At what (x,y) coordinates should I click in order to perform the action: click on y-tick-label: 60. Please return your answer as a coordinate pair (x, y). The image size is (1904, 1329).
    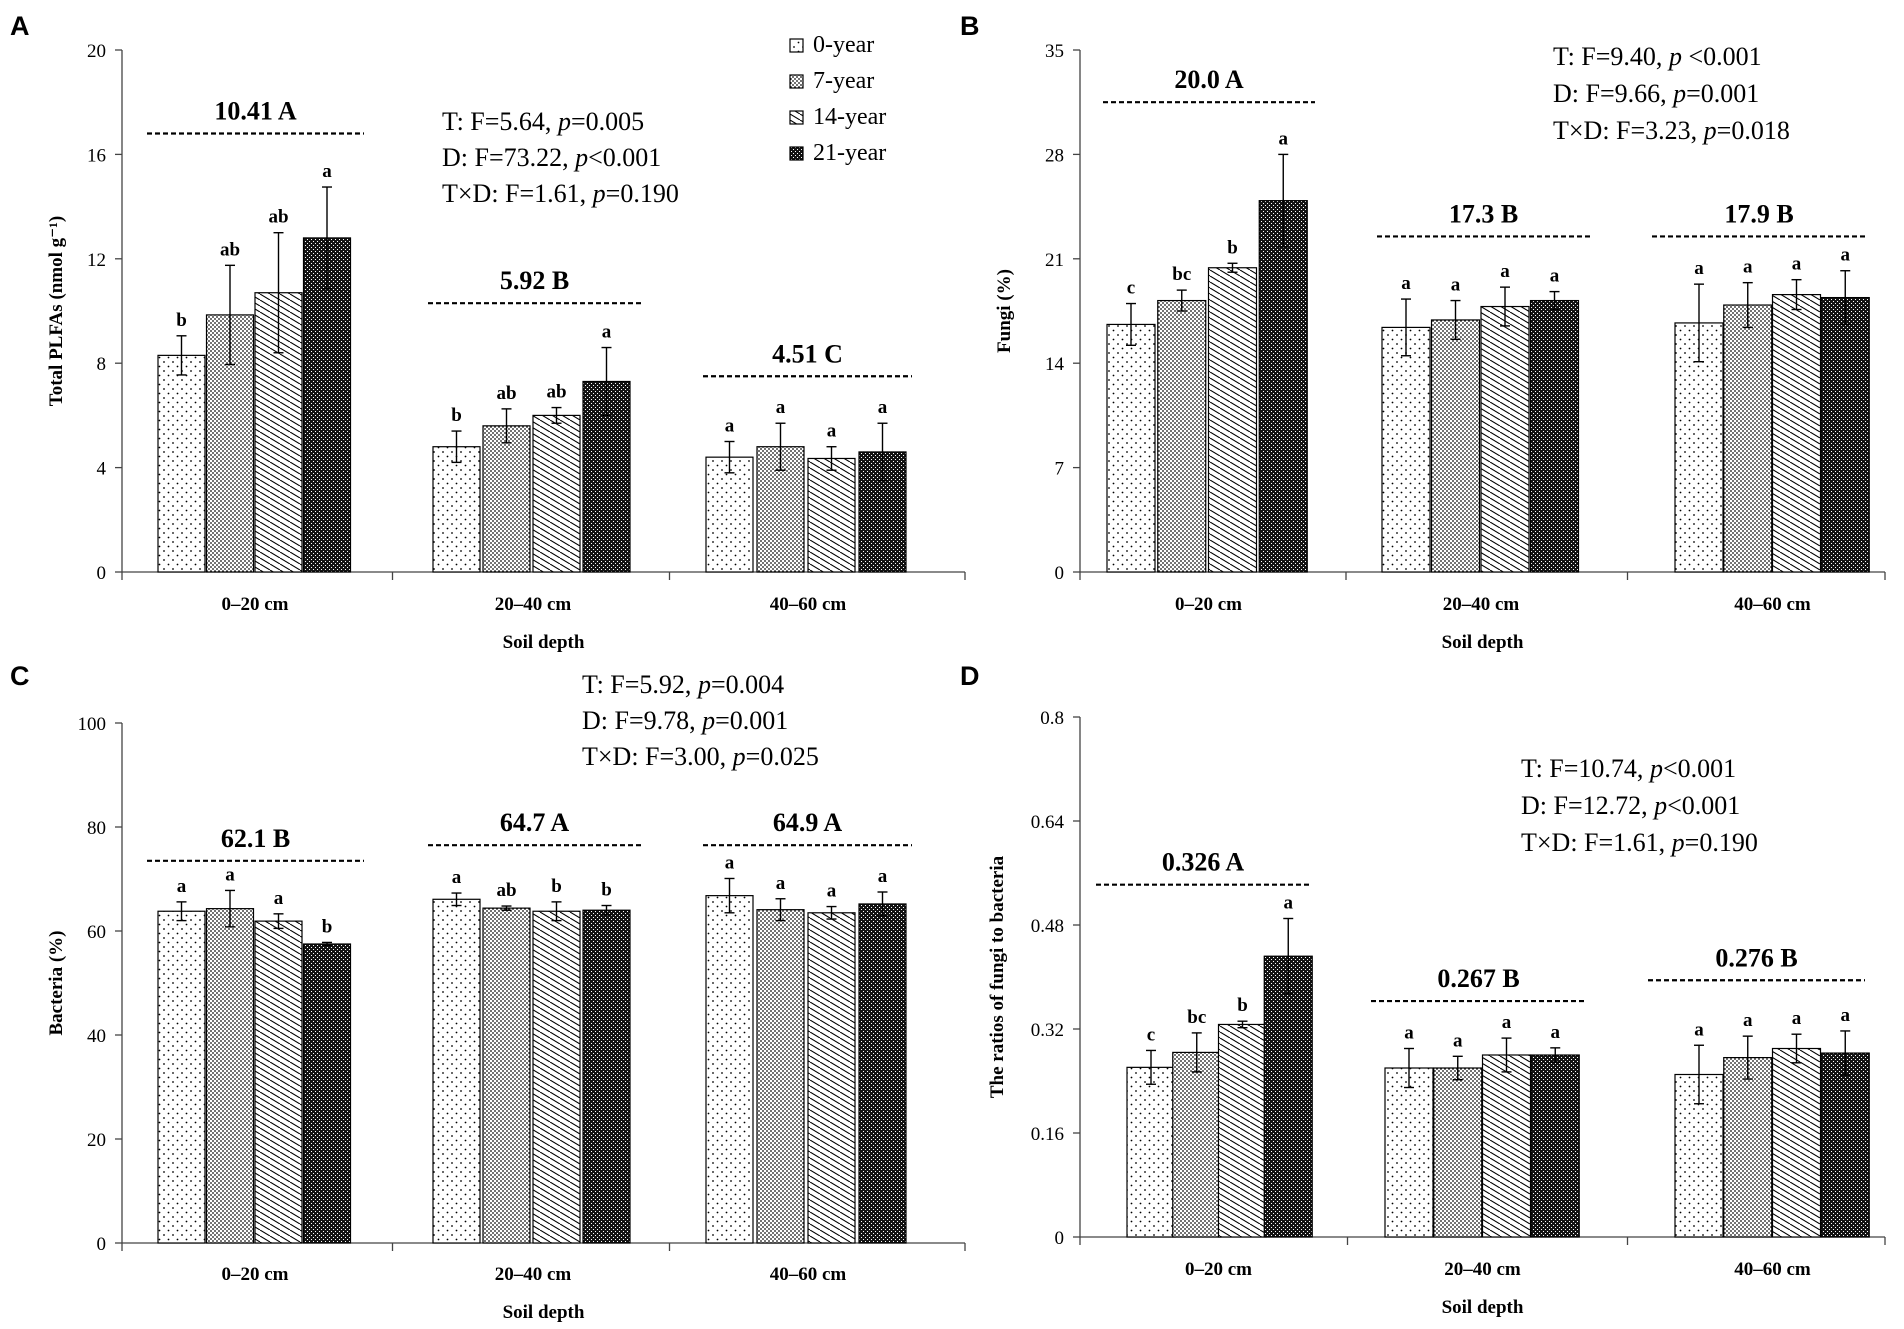
    Looking at the image, I should click on (96, 932).